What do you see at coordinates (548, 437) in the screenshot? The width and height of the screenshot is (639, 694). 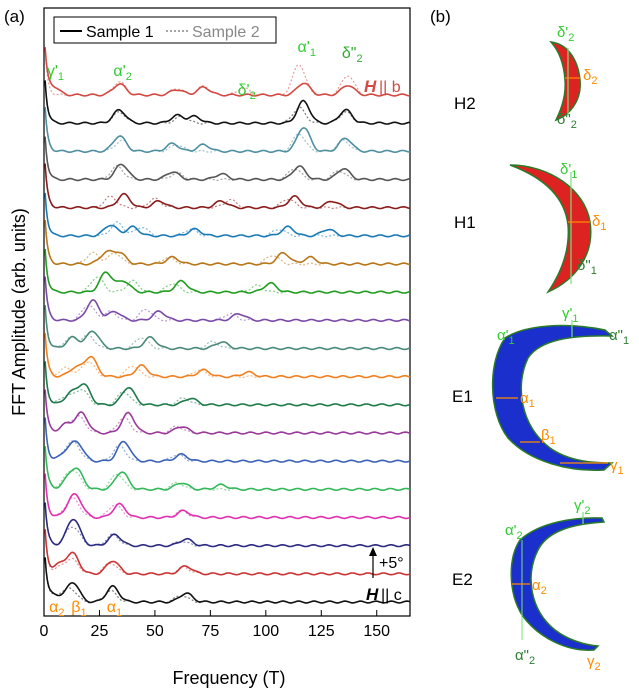 I see `orbit-e1-label-beta: β1` at bounding box center [548, 437].